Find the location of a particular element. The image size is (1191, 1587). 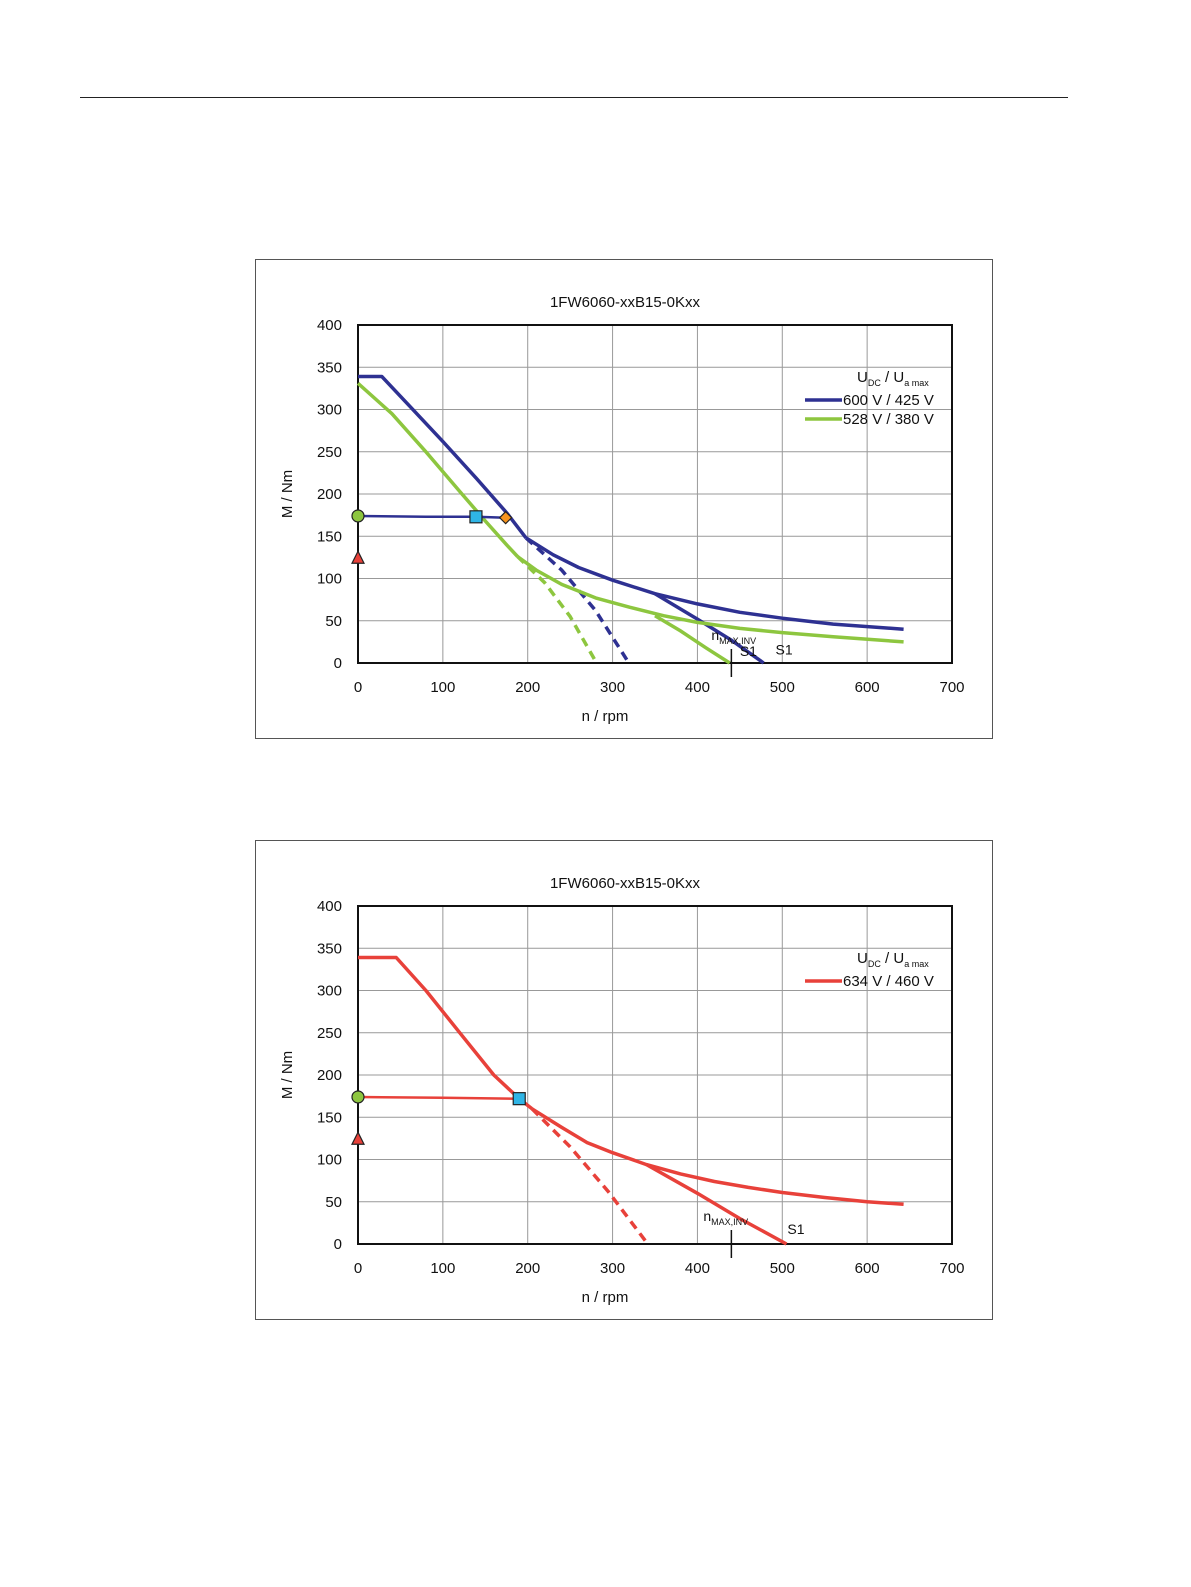

series-2-s1-line is located at coordinates (692, 639).